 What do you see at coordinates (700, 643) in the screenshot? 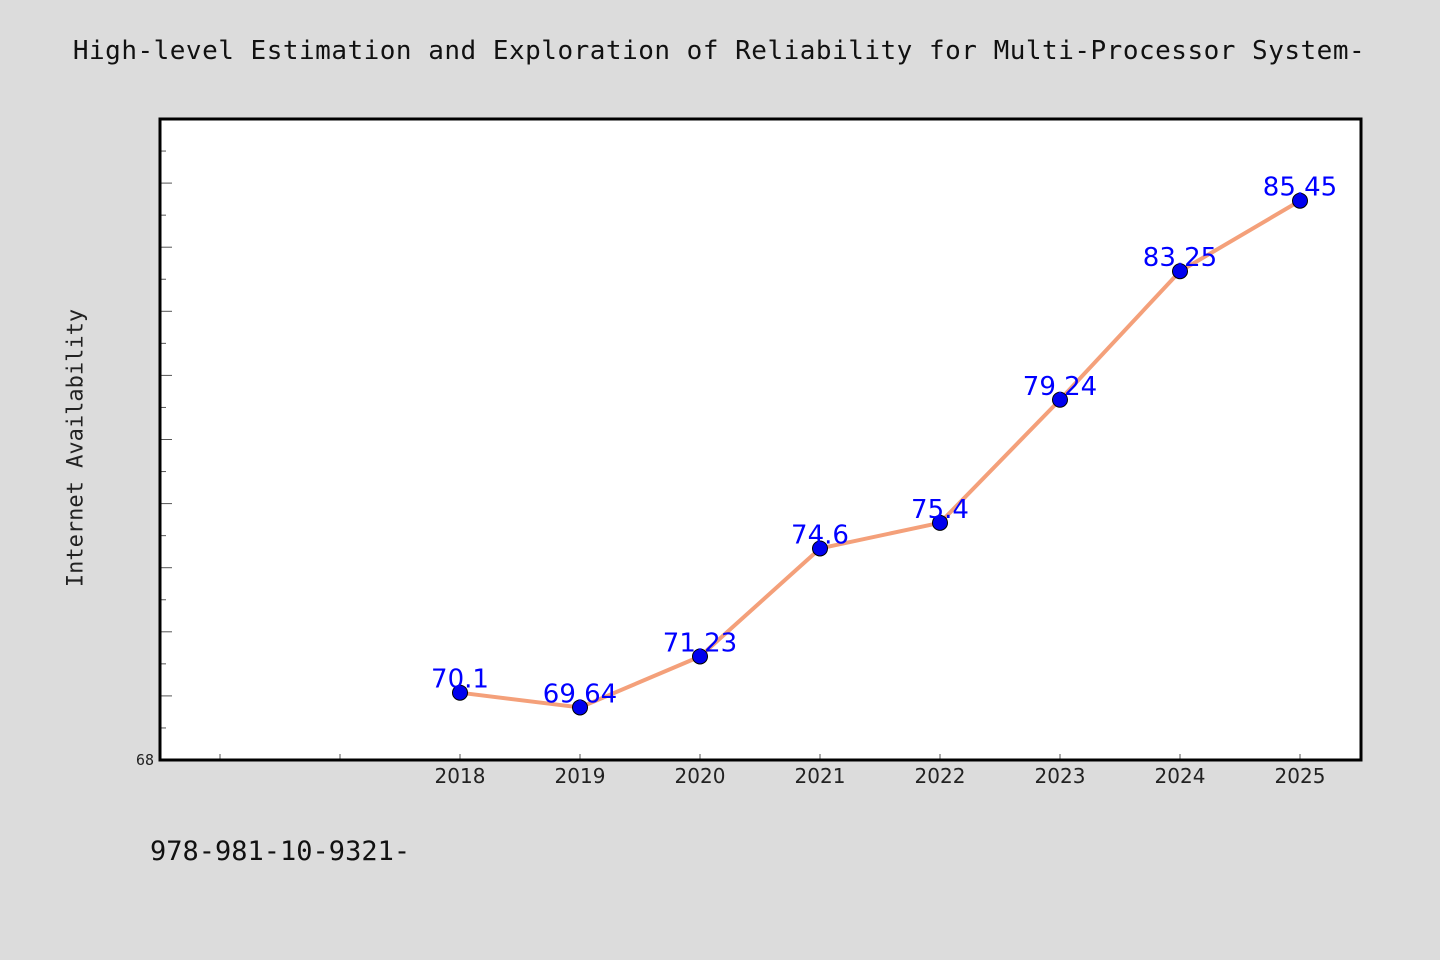
I see `data-label: 71.23` at bounding box center [700, 643].